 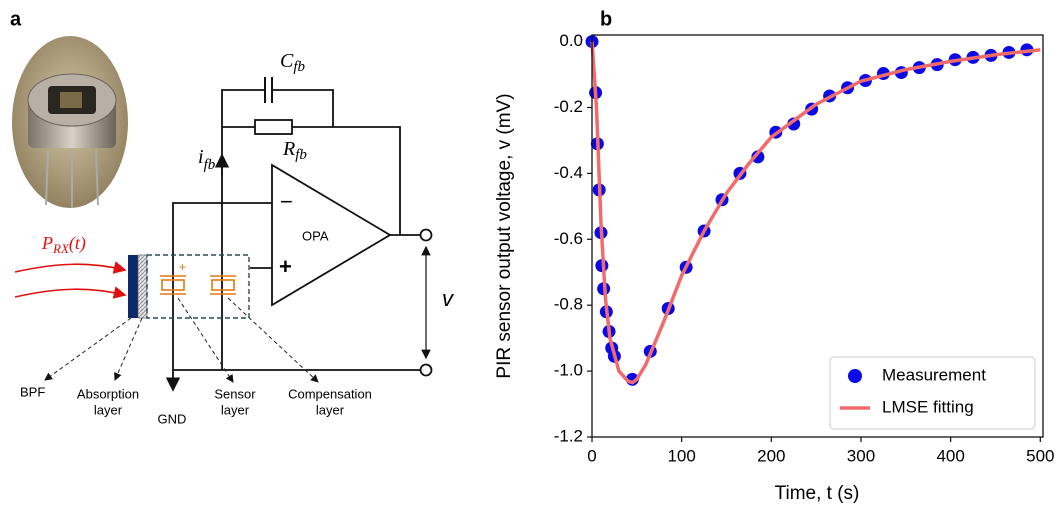 I want to click on legend-marker, so click(x=855, y=376).